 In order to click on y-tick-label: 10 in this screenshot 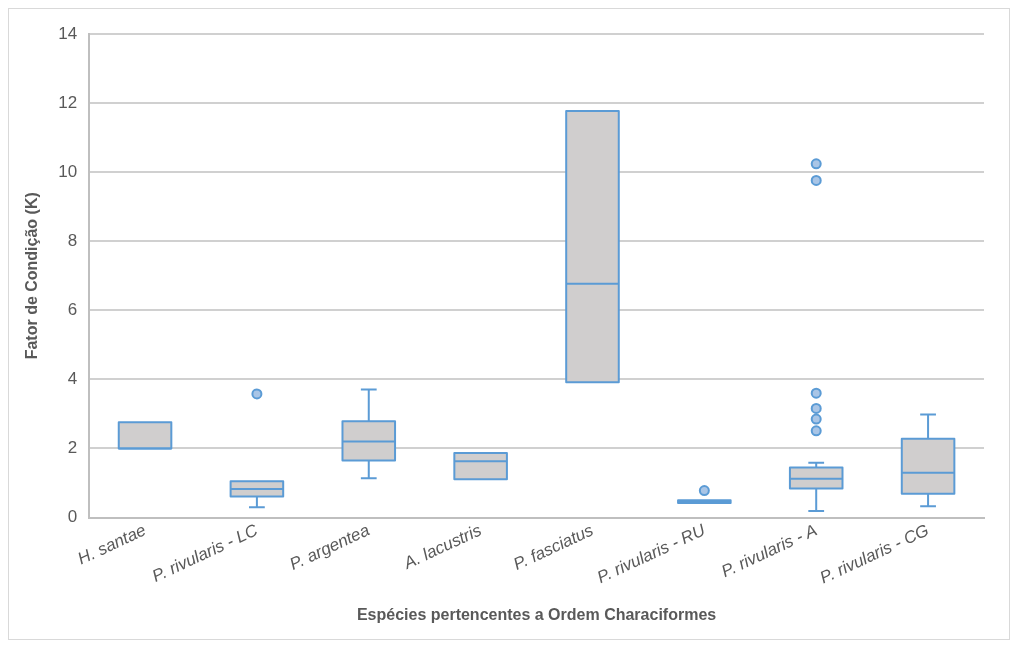, I will do `click(68, 171)`.